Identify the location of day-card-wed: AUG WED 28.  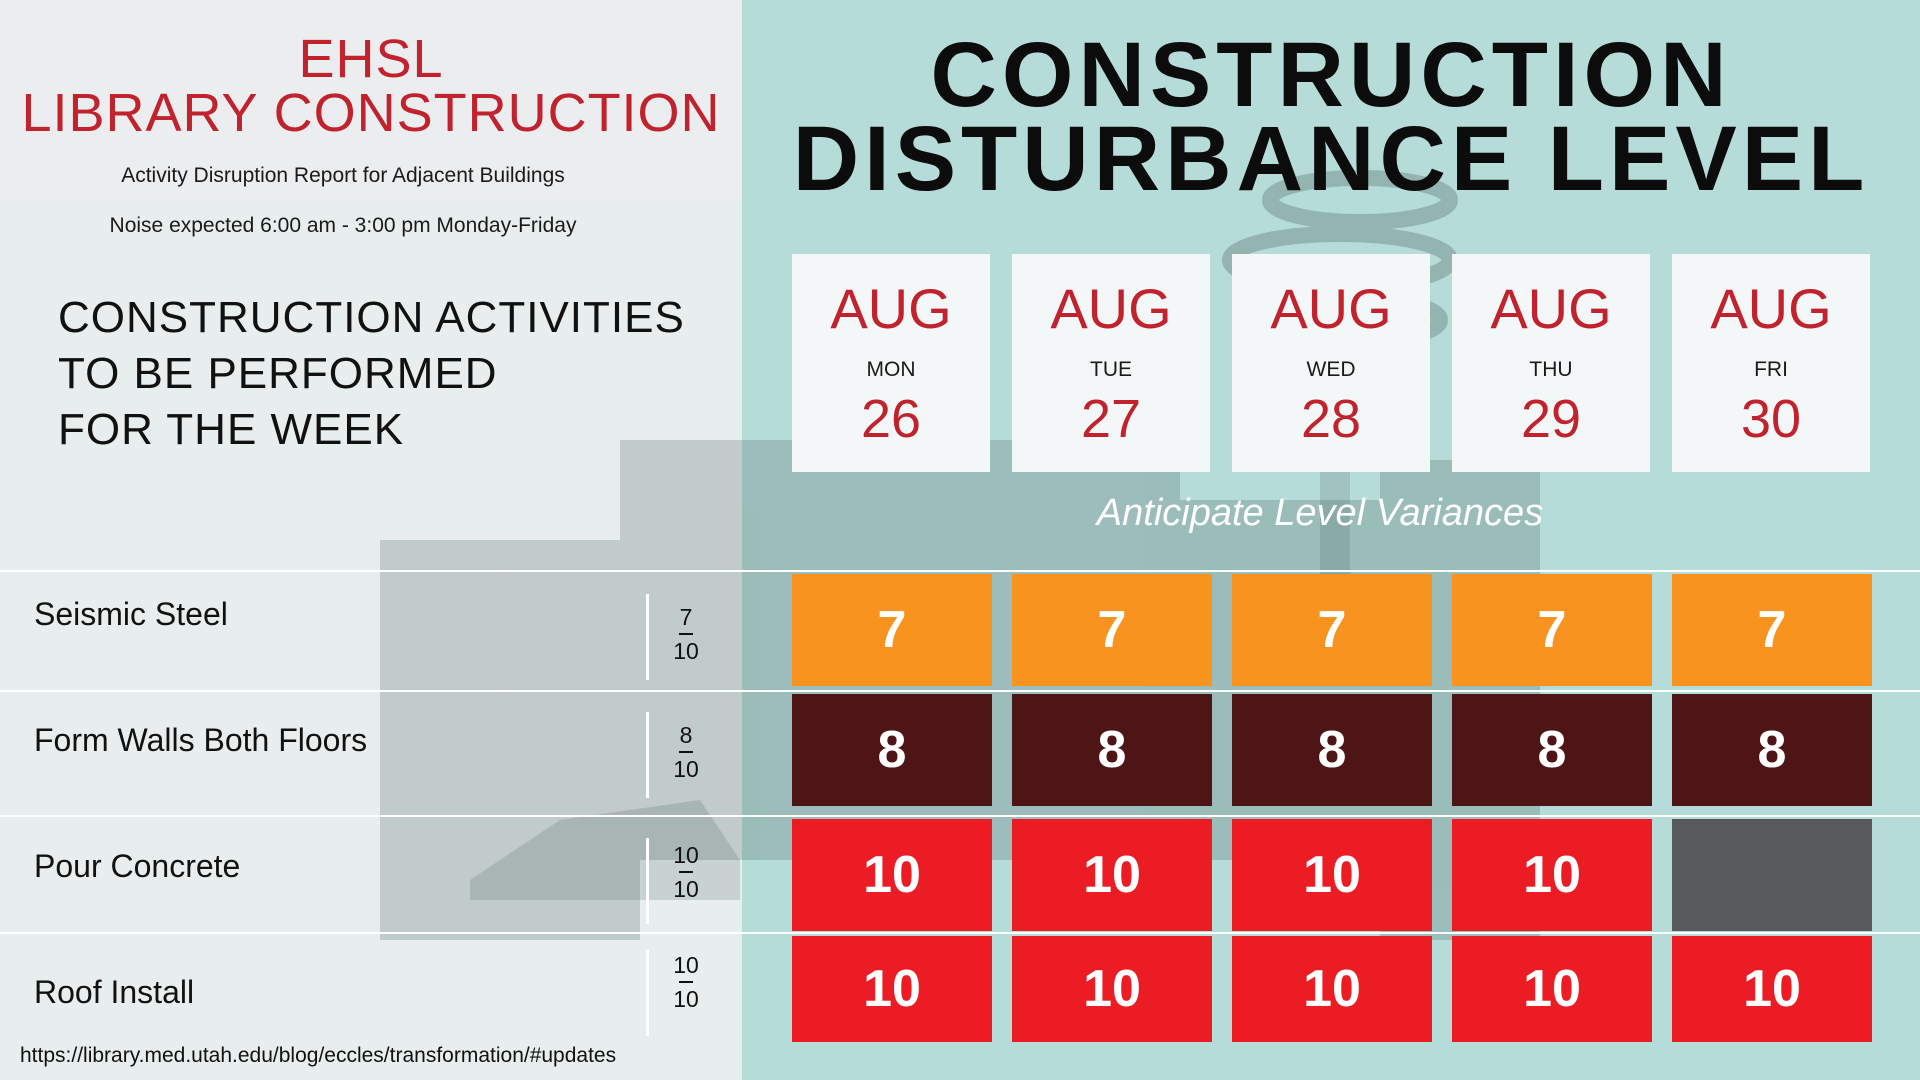
(1331, 363).